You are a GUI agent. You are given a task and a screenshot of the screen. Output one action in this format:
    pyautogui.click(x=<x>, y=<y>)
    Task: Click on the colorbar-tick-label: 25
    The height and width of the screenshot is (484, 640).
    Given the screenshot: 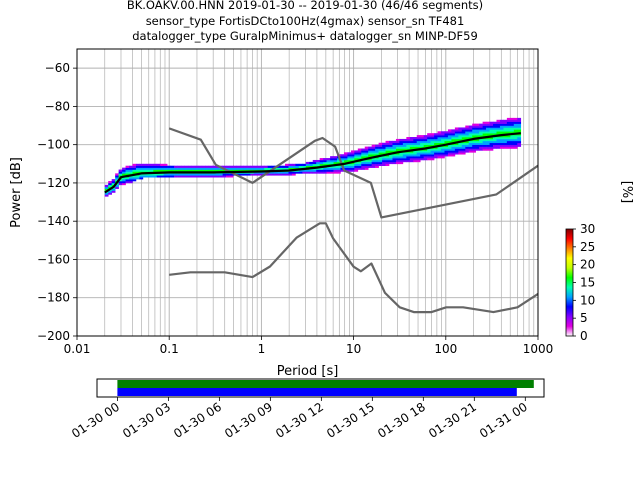 What is the action you would take?
    pyautogui.click(x=587, y=247)
    